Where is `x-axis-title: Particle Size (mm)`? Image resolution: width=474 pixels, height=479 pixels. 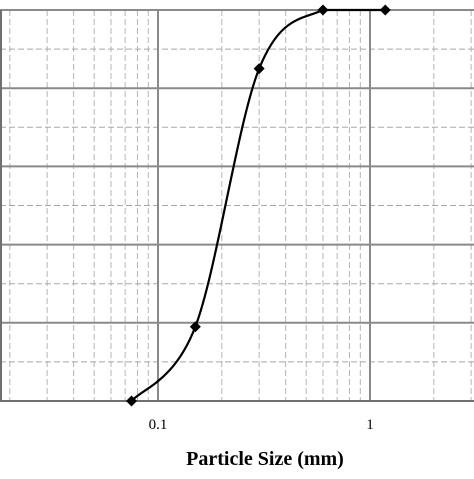 x-axis-title: Particle Size (mm) is located at coordinates (265, 459).